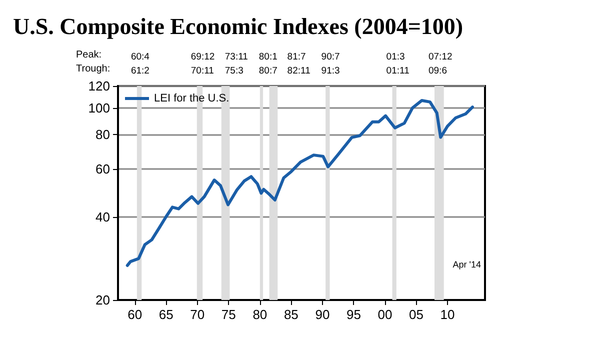  Describe the element at coordinates (385, 314) in the screenshot. I see `x-tick-label: 00` at that location.